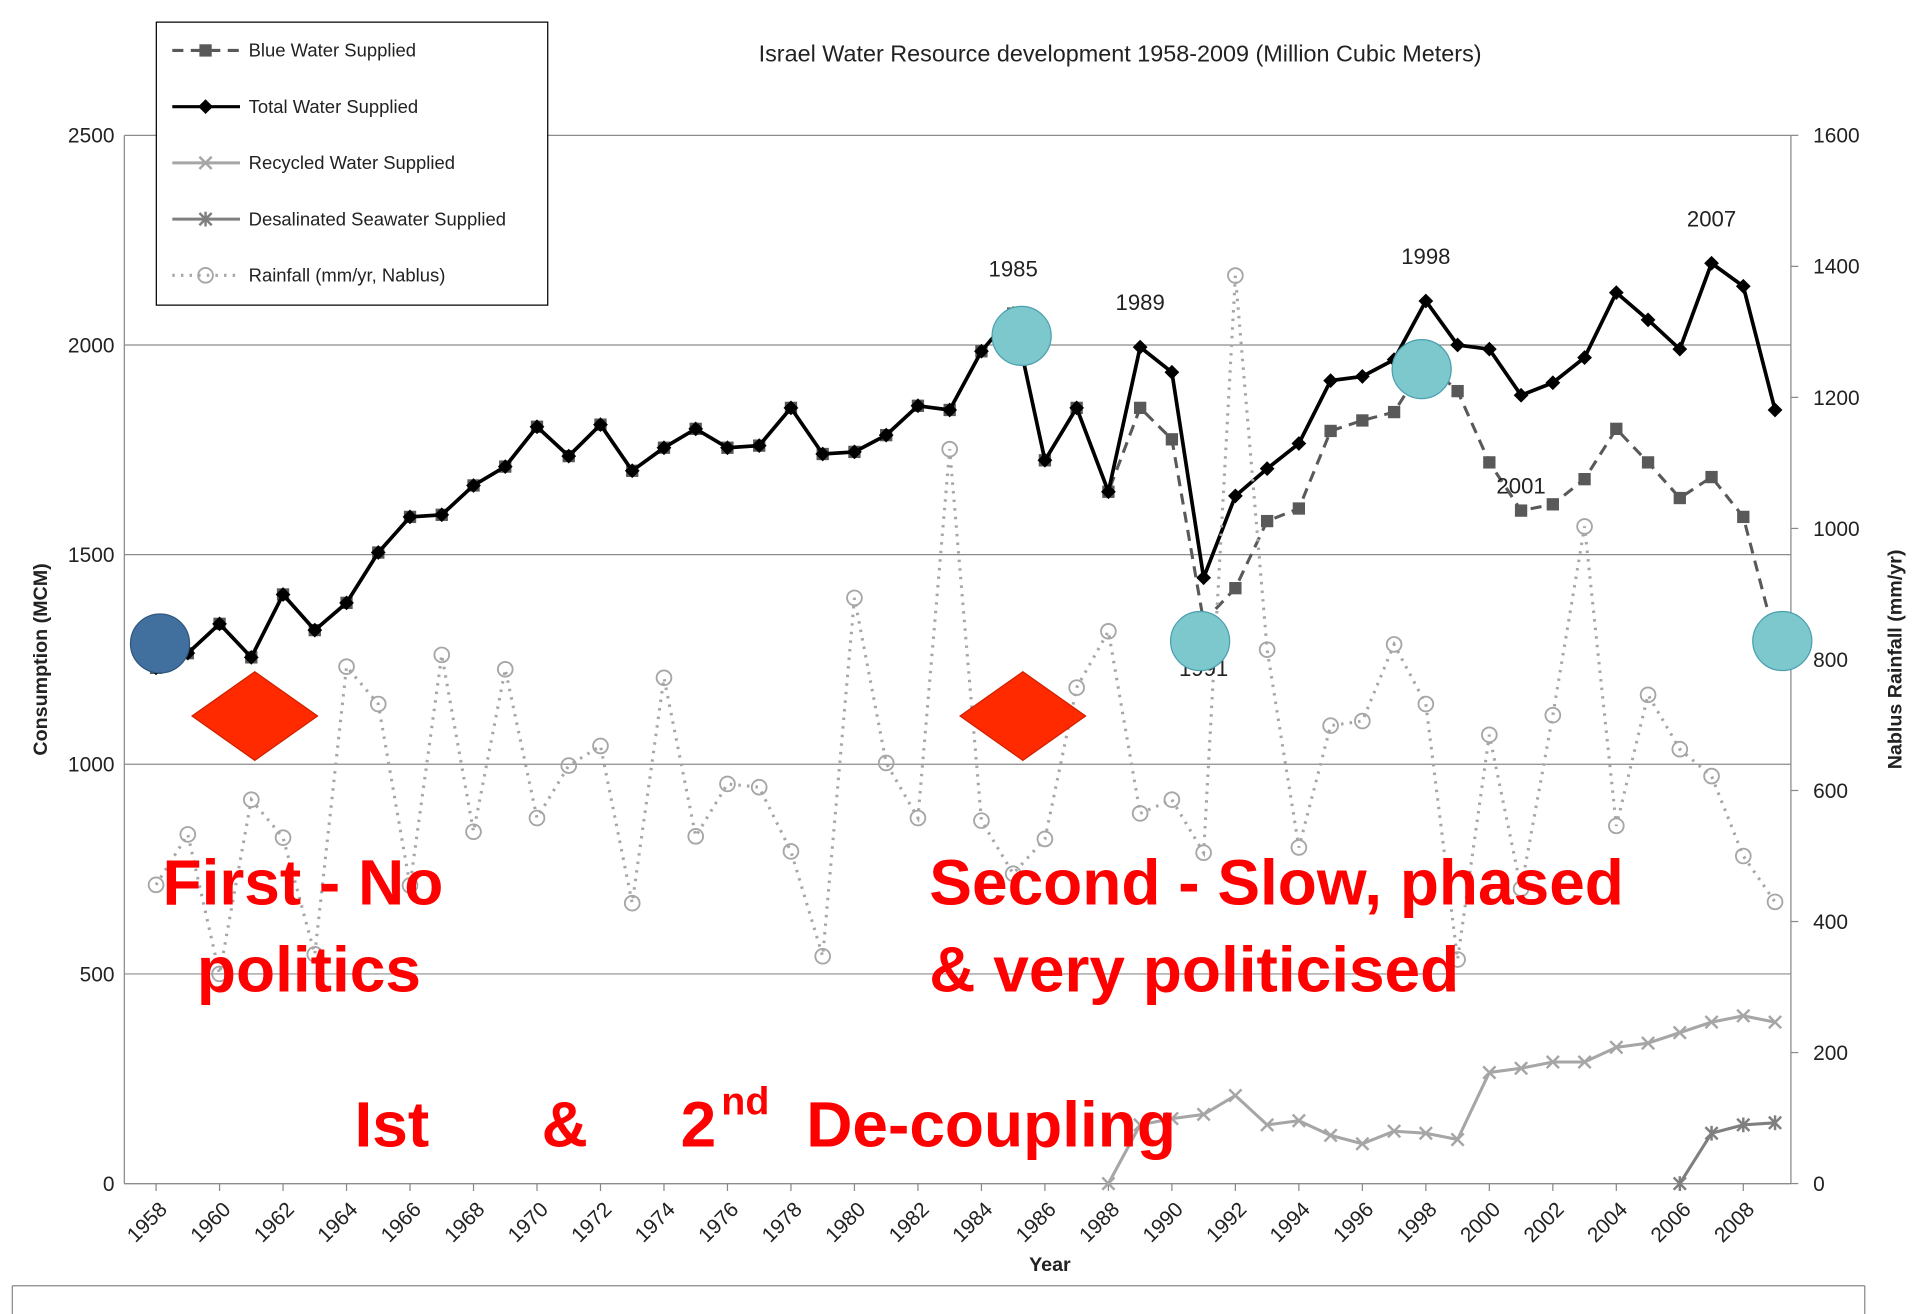 This screenshot has height=1314, width=1930. What do you see at coordinates (91, 765) in the screenshot?
I see `y-tick-label: 1000` at bounding box center [91, 765].